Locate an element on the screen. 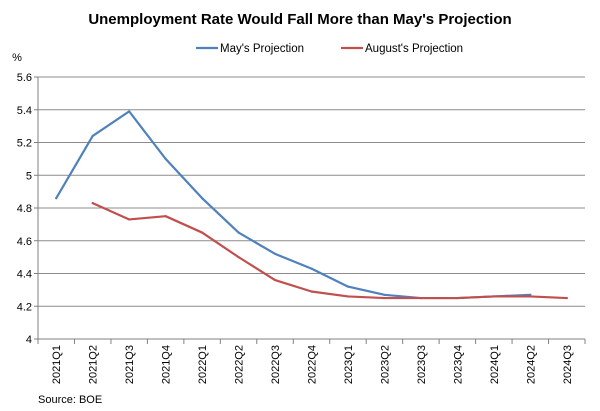 The width and height of the screenshot is (600, 411). y-axis-tick-labels: 4 4.2 4.4 4.6 4.8 5 5.2 5.4 5.6 is located at coordinates (24, 209).